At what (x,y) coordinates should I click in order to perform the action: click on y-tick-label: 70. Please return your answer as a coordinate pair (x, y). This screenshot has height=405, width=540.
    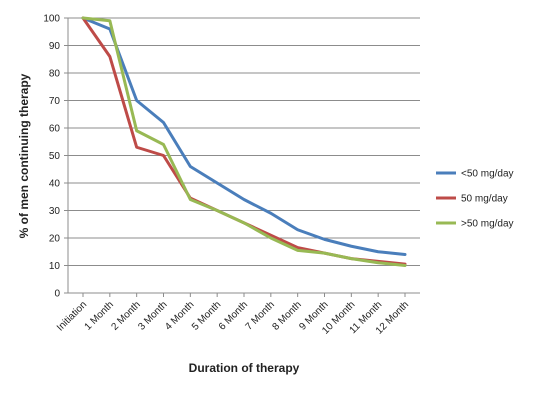
    Looking at the image, I should click on (55, 101).